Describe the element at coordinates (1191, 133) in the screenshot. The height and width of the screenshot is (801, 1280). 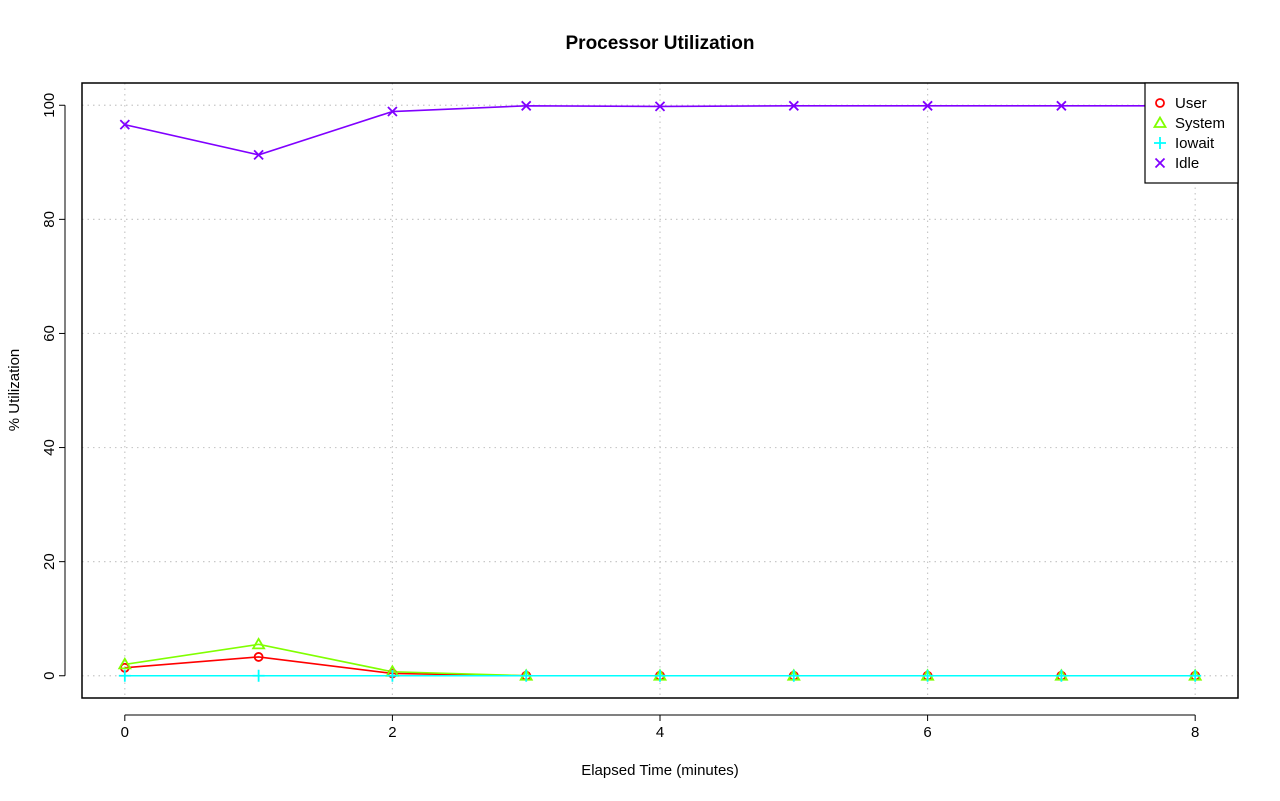
I see `legend: User System Iowait Idle` at that location.